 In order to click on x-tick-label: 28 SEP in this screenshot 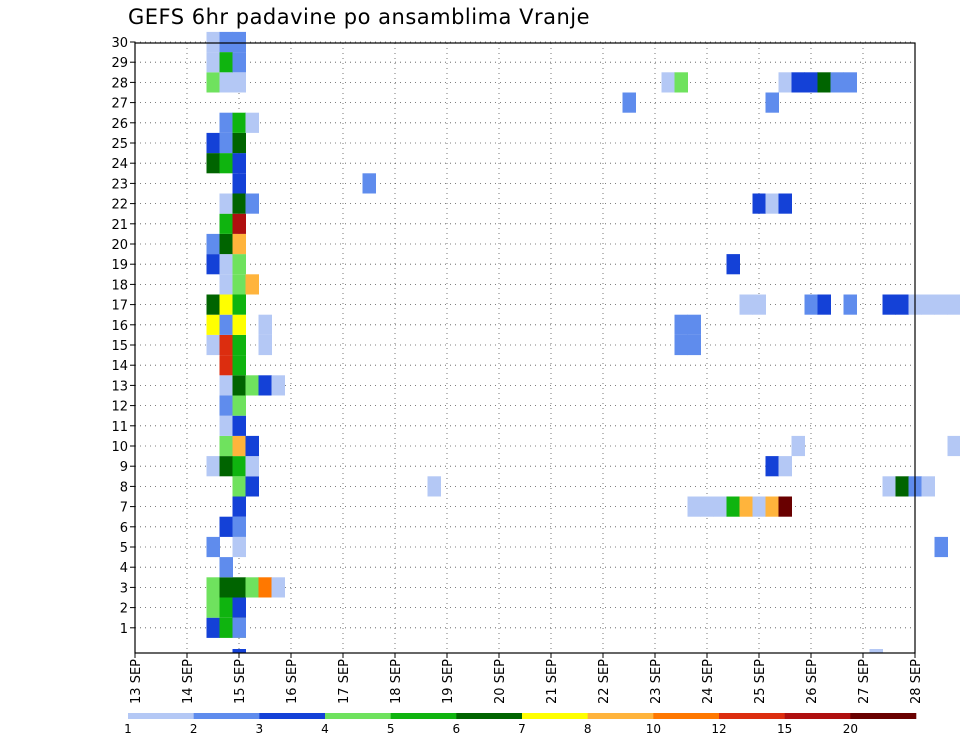, I will do `click(916, 681)`.